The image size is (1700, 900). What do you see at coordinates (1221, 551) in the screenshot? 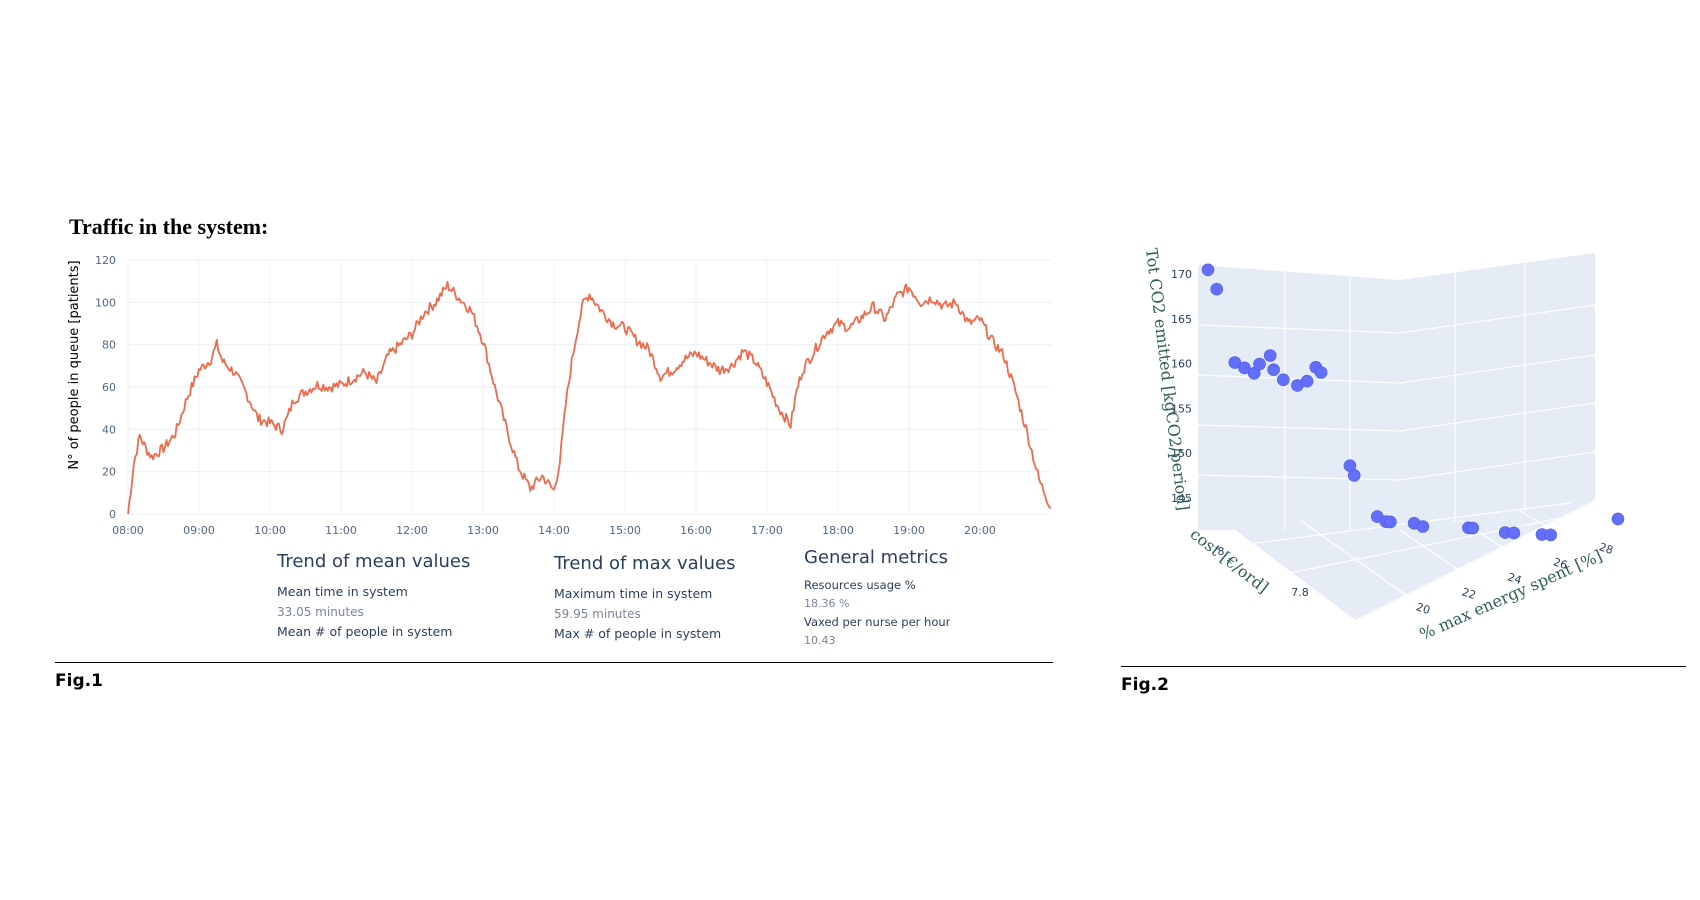
I see `x-tick-label: 8` at bounding box center [1221, 551].